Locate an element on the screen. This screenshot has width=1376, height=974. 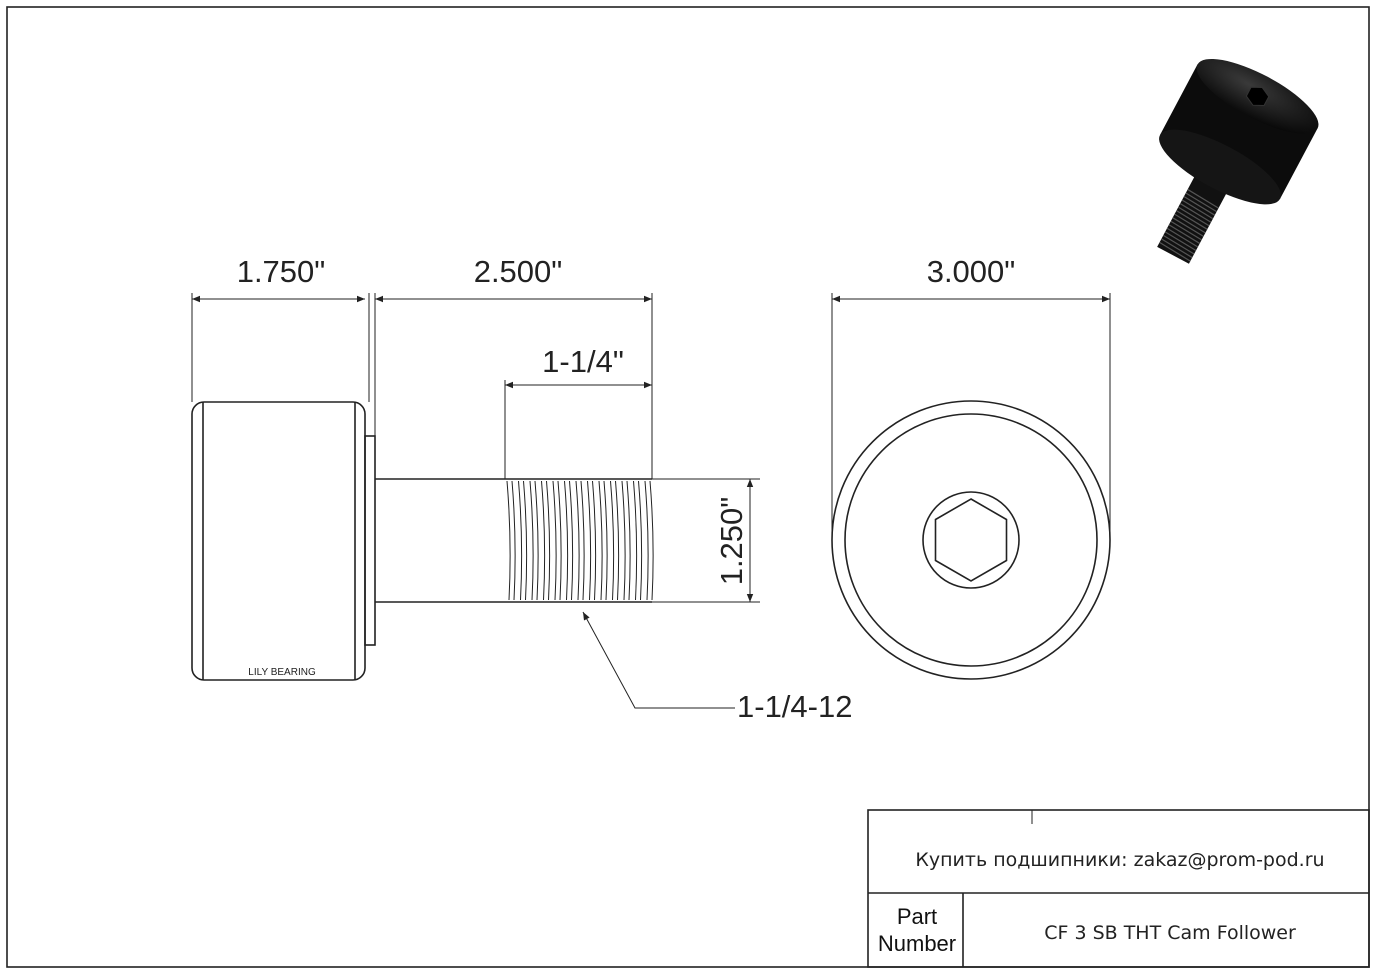
front-view is located at coordinates (971, 540).